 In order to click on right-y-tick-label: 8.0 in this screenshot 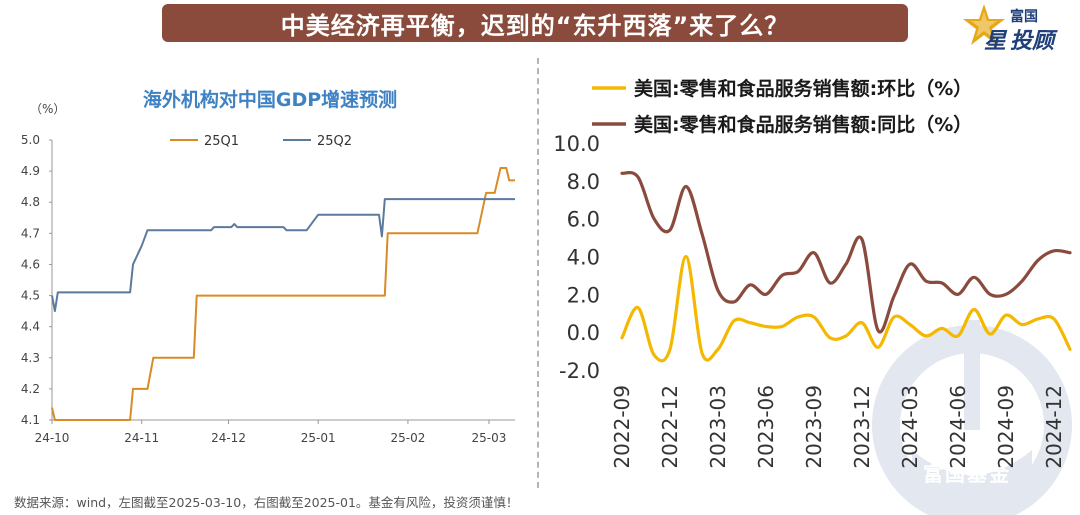, I will do `click(583, 182)`.